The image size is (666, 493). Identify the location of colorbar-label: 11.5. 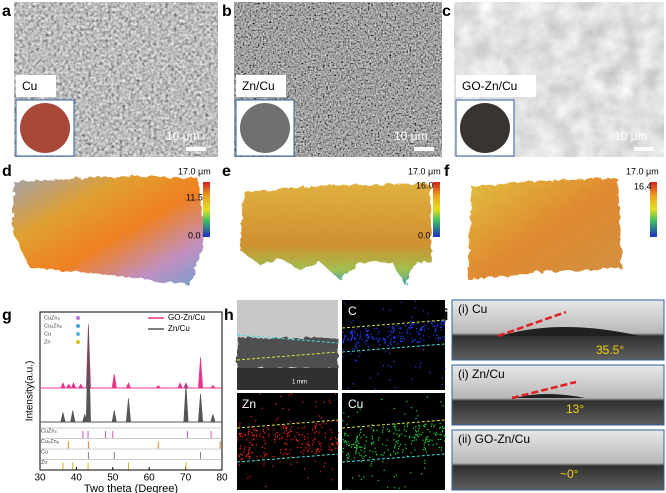
(194, 197).